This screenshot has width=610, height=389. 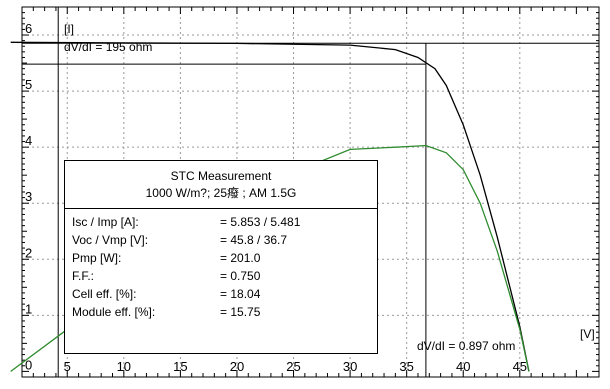 I want to click on row-label: Pmp [W]:, so click(x=97, y=258).